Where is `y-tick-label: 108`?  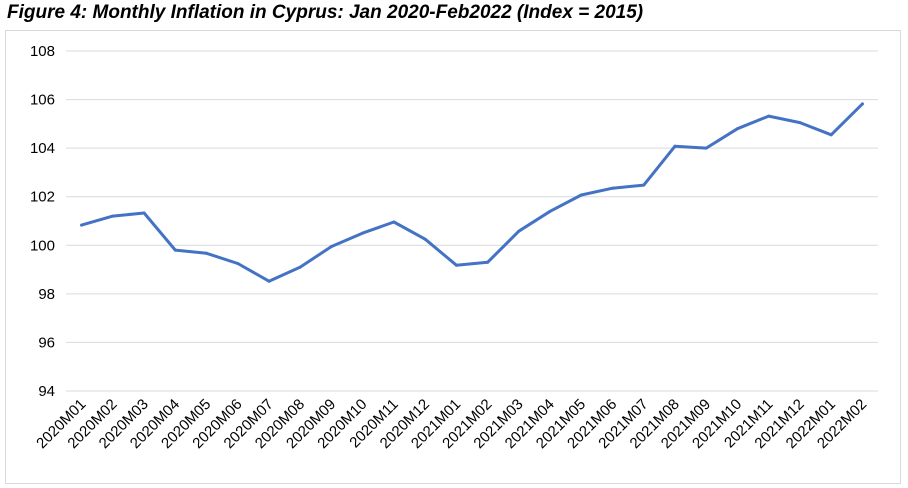 y-tick-label: 108 is located at coordinates (42, 51).